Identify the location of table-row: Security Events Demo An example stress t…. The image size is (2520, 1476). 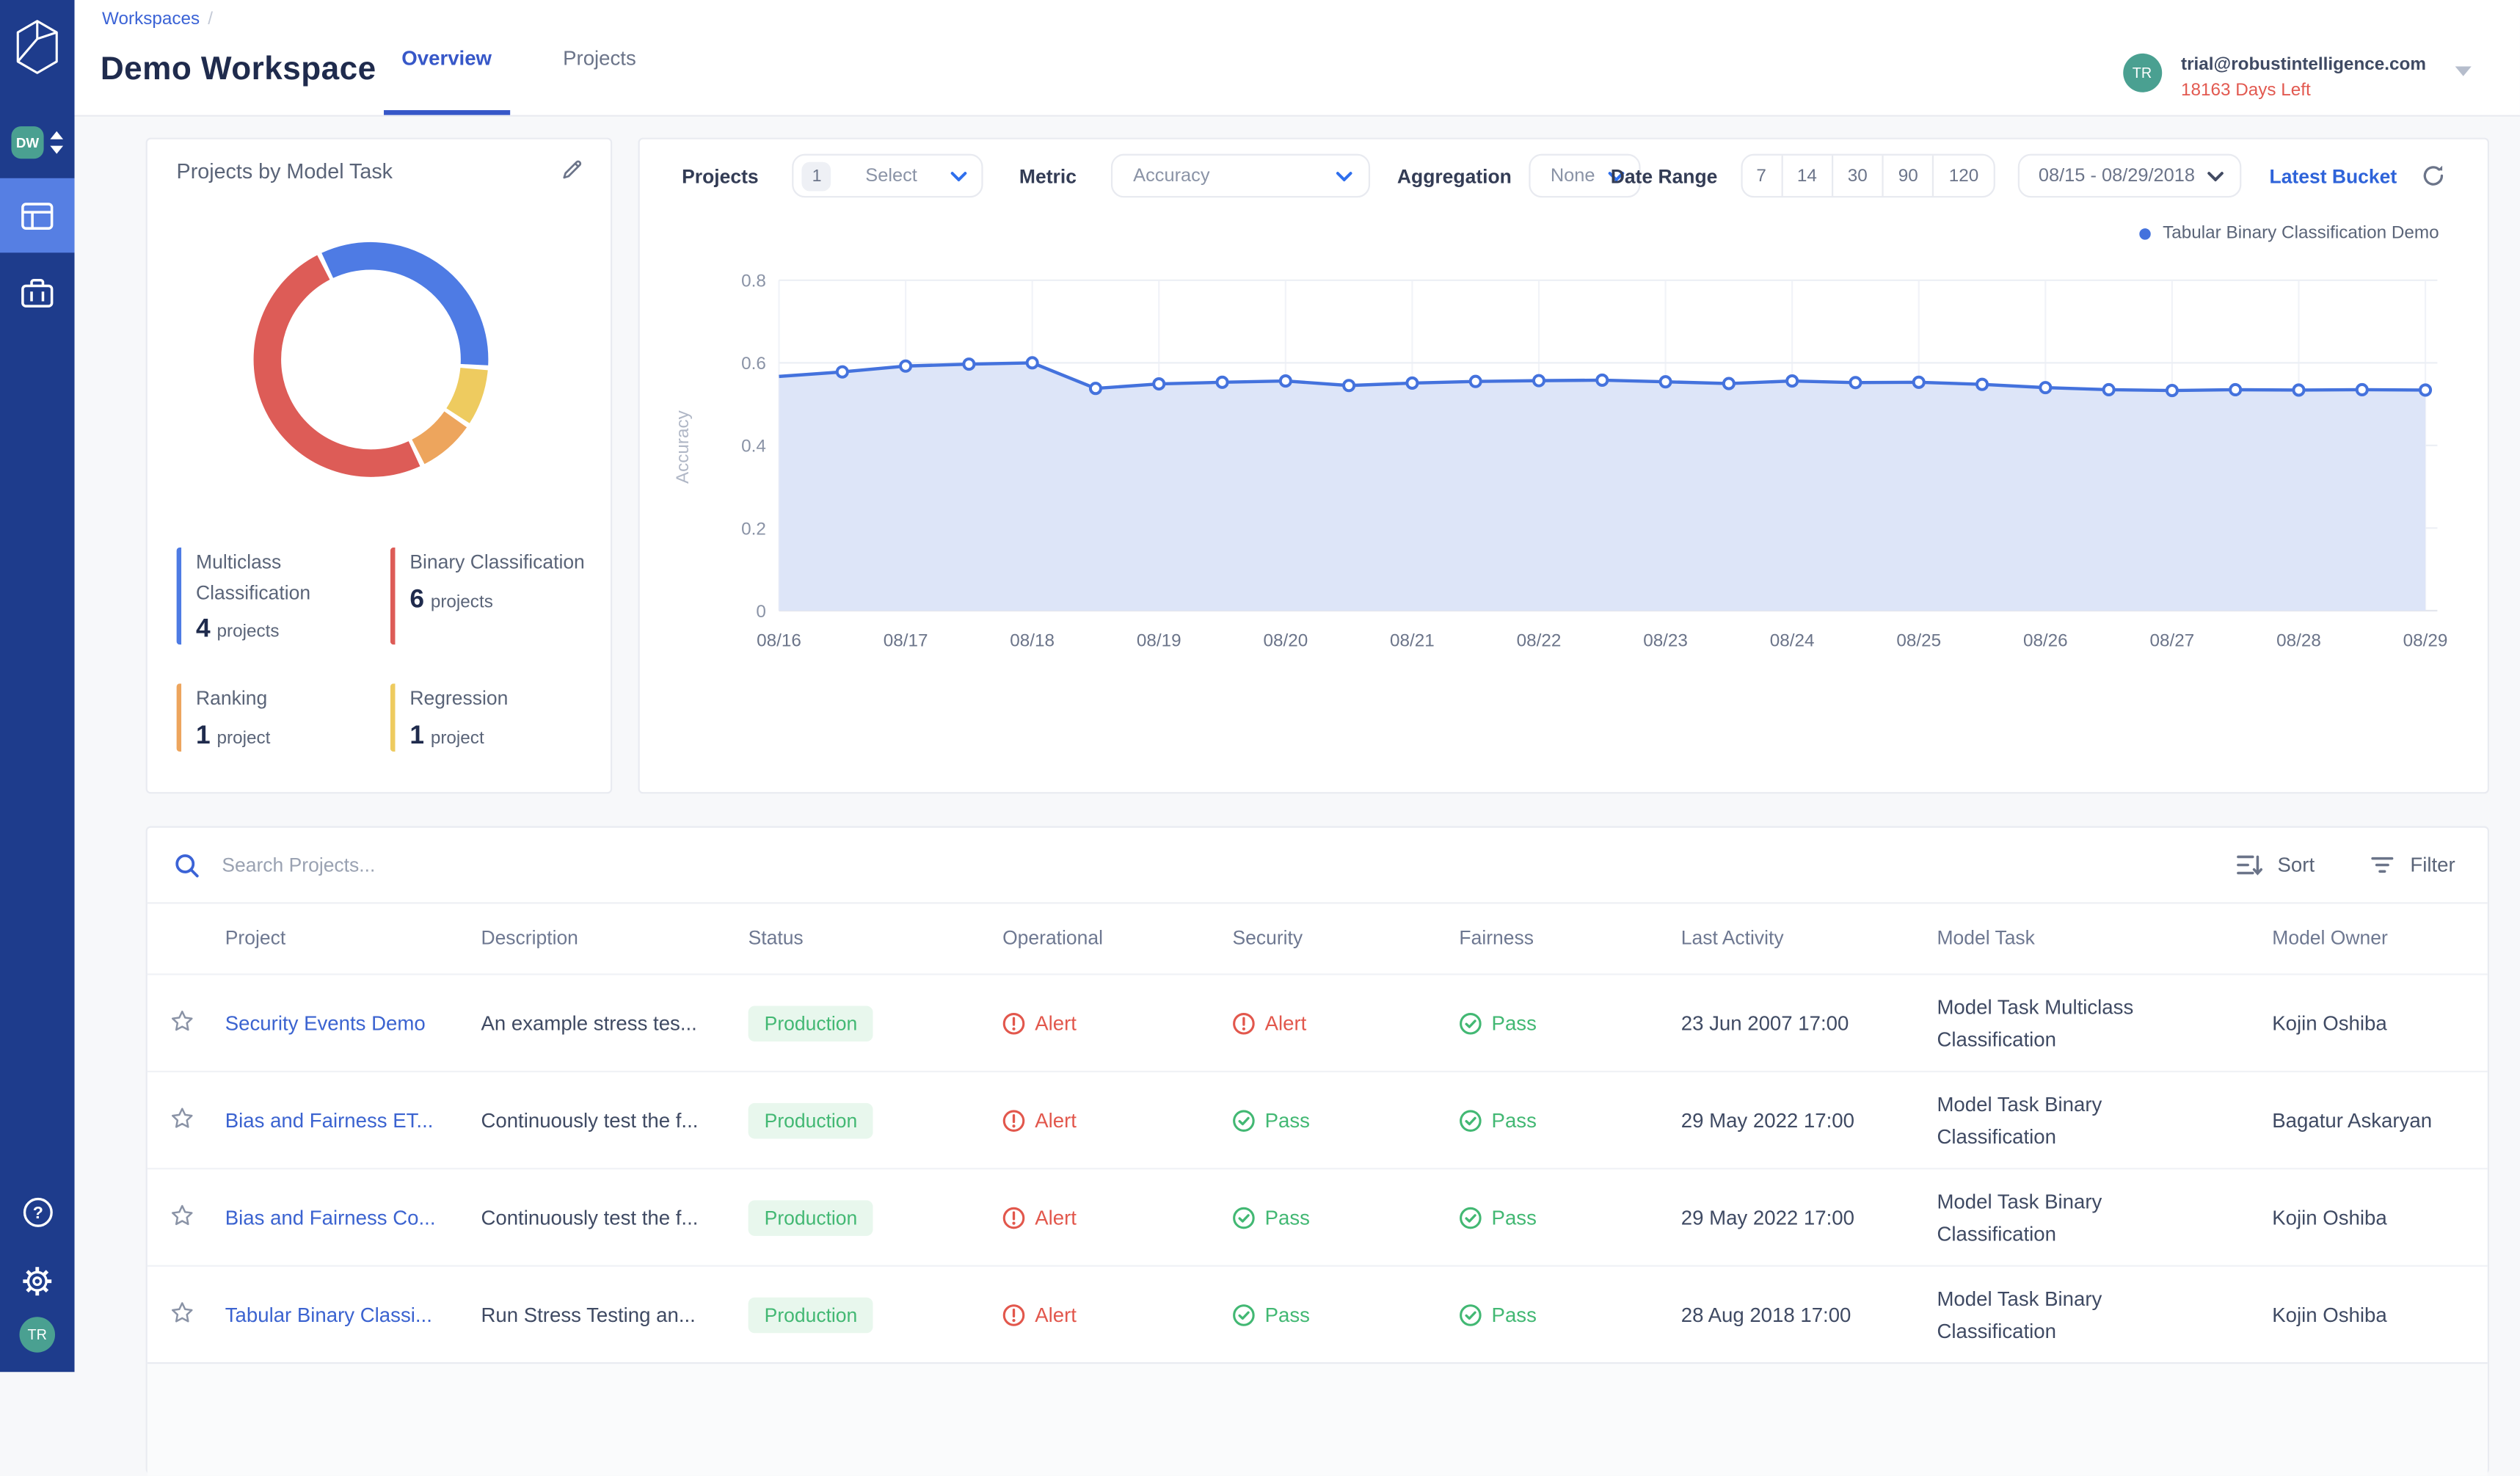
(1317, 1021).